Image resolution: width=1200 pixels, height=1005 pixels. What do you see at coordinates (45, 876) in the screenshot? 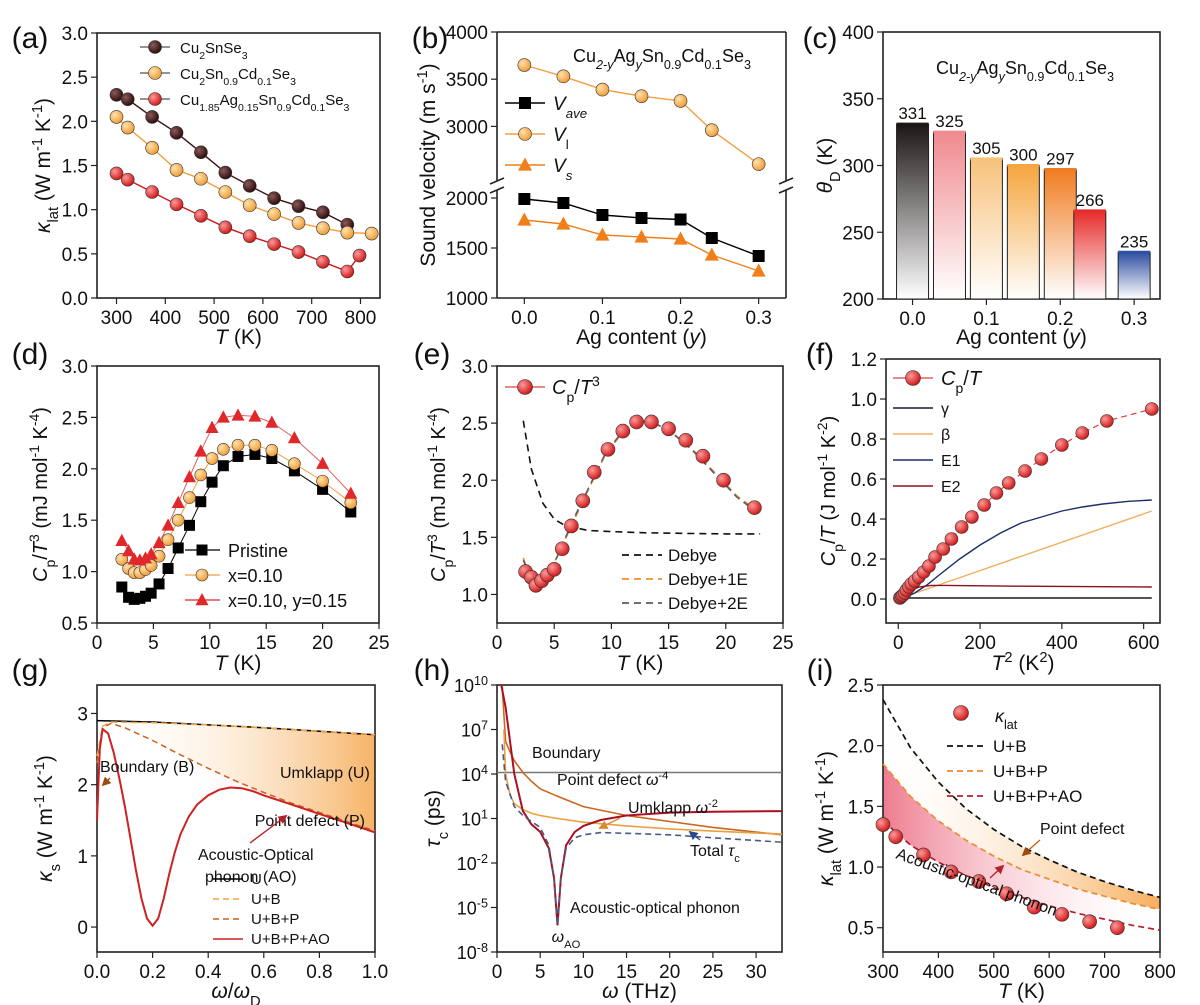
I see `label-part: κ` at bounding box center [45, 876].